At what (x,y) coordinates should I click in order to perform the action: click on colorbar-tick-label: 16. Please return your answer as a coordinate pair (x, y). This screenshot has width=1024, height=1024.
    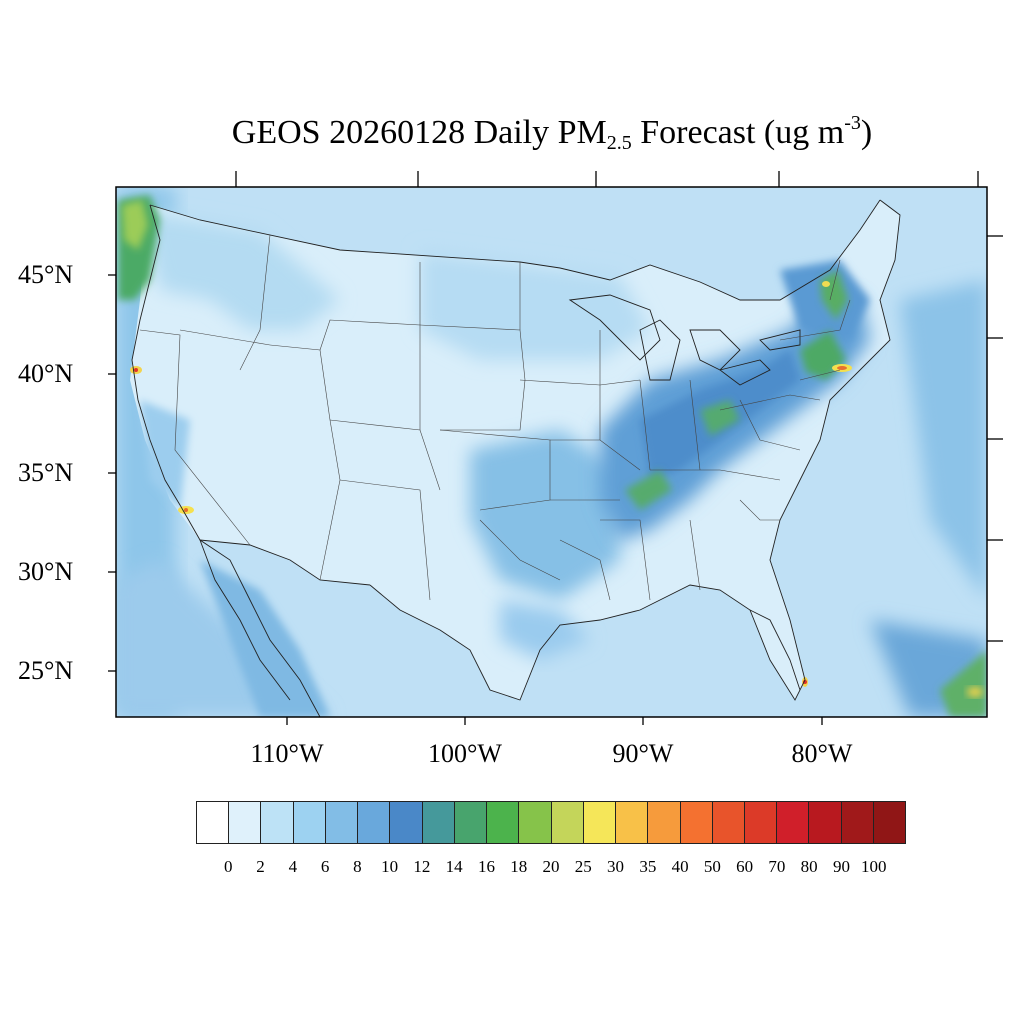
    Looking at the image, I should click on (486, 866).